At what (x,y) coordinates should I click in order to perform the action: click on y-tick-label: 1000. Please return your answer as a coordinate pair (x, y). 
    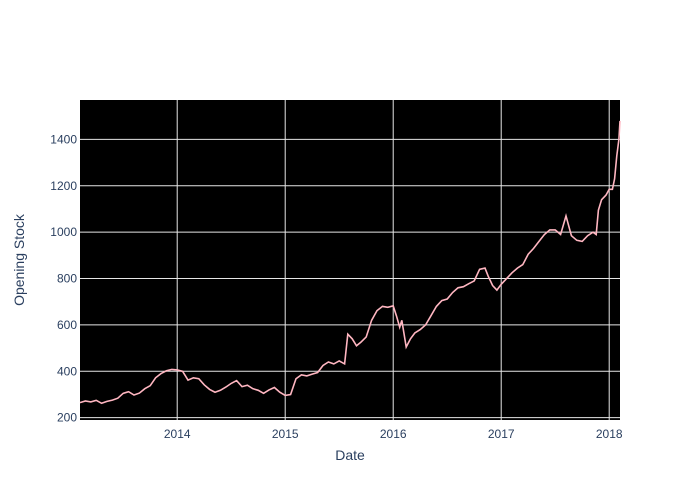
    Looking at the image, I should click on (63, 232).